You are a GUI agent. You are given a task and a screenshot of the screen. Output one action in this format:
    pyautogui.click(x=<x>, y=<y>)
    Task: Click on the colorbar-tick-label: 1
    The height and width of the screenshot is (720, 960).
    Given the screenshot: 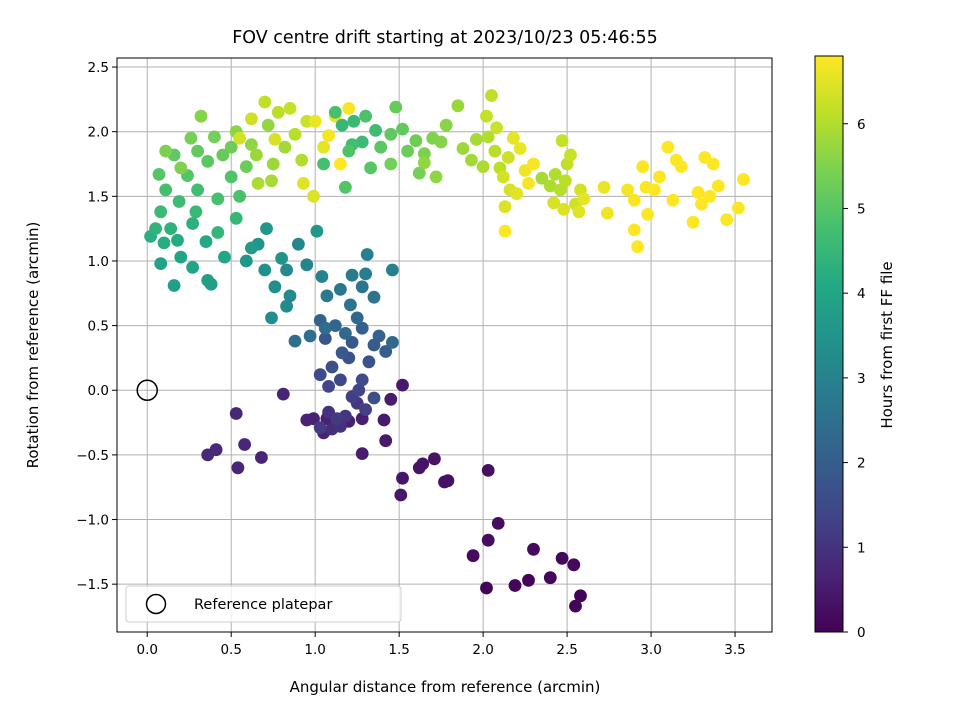 What is the action you would take?
    pyautogui.click(x=861, y=548)
    